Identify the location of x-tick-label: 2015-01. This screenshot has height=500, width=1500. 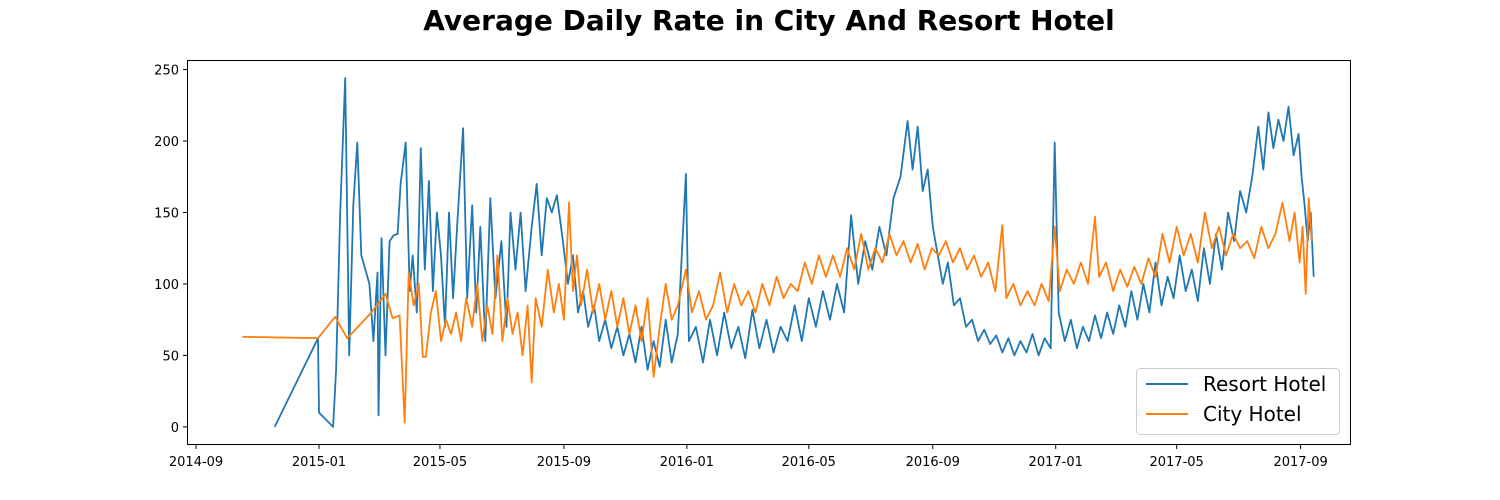
(319, 462).